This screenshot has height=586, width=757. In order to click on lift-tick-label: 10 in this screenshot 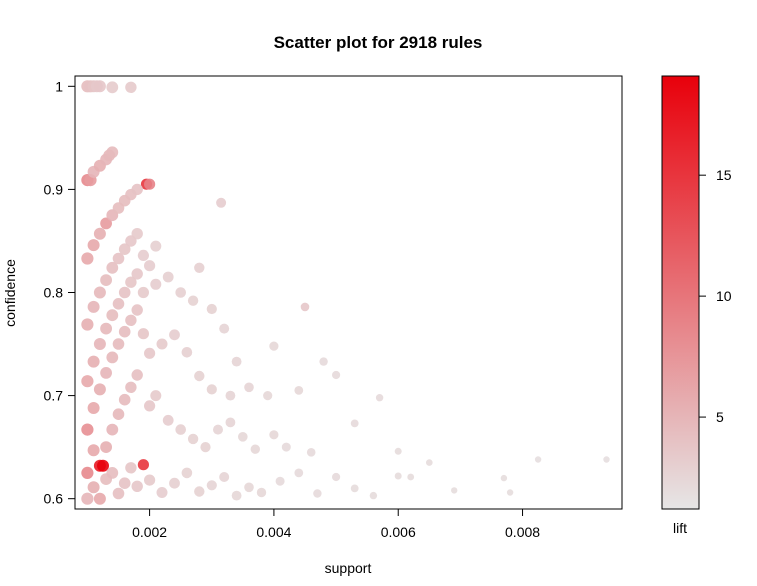, I will do `click(724, 296)`.